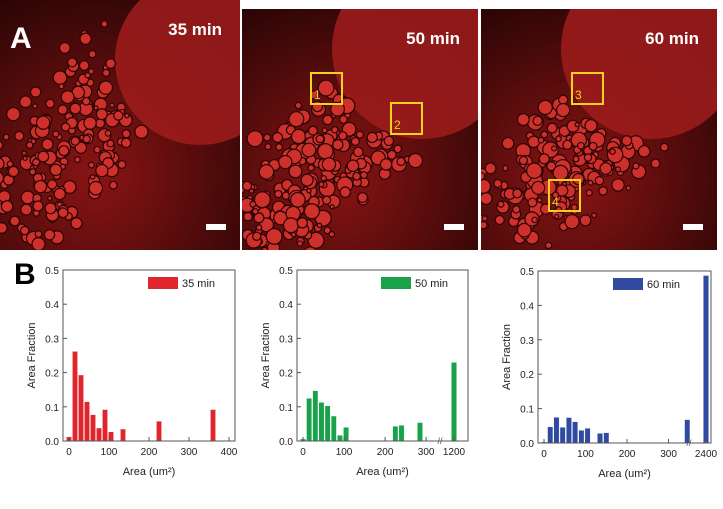 This screenshot has width=723, height=509. I want to click on scale-bar, so click(693, 227).